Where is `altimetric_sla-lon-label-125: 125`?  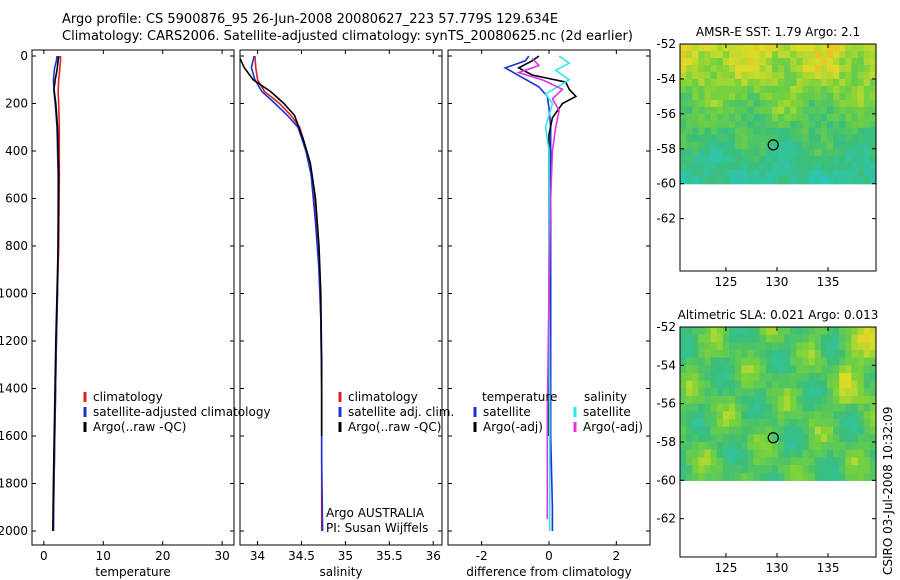
altimetric_sla-lon-label-125: 125 is located at coordinates (725, 568).